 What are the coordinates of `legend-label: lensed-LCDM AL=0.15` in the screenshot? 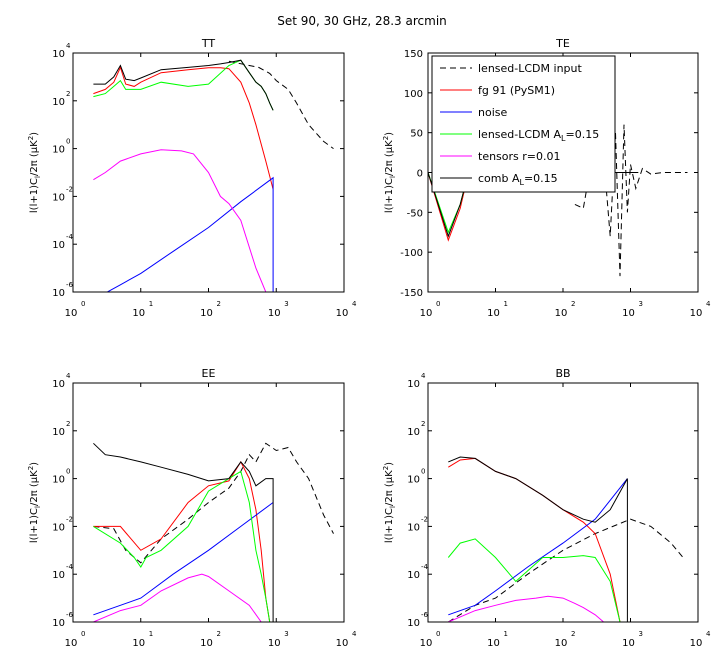 It's located at (538, 135).